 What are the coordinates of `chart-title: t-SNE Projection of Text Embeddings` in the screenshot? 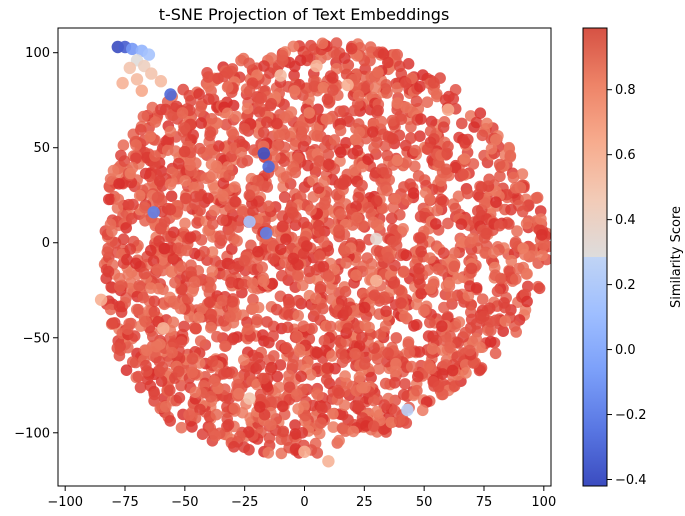 It's located at (304, 14).